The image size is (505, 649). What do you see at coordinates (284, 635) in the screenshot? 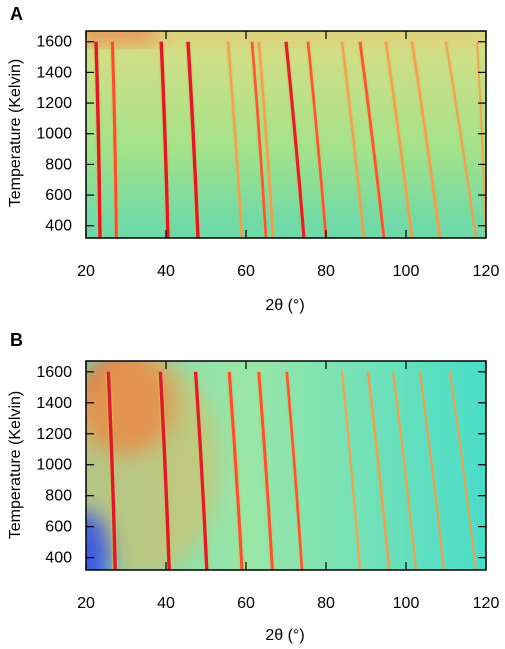
I see `panel-b-x-axis-label: 2θ (°)` at bounding box center [284, 635].